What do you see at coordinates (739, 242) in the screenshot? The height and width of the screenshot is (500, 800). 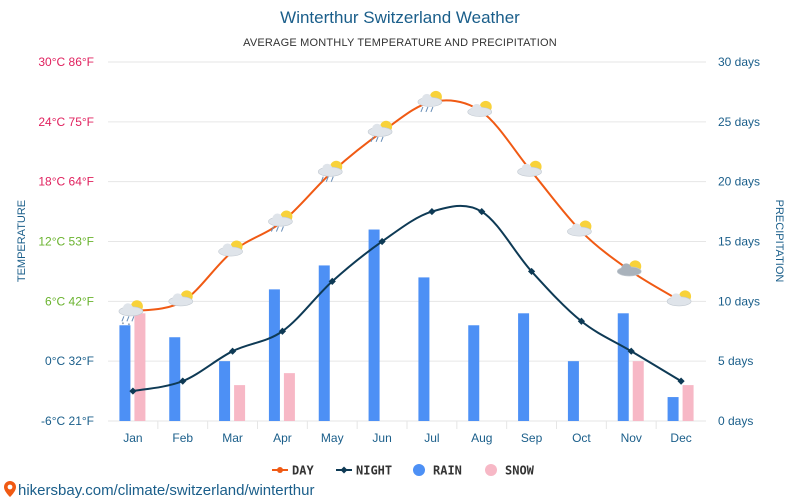 I see `right-tick-label: 15 days` at bounding box center [739, 242].